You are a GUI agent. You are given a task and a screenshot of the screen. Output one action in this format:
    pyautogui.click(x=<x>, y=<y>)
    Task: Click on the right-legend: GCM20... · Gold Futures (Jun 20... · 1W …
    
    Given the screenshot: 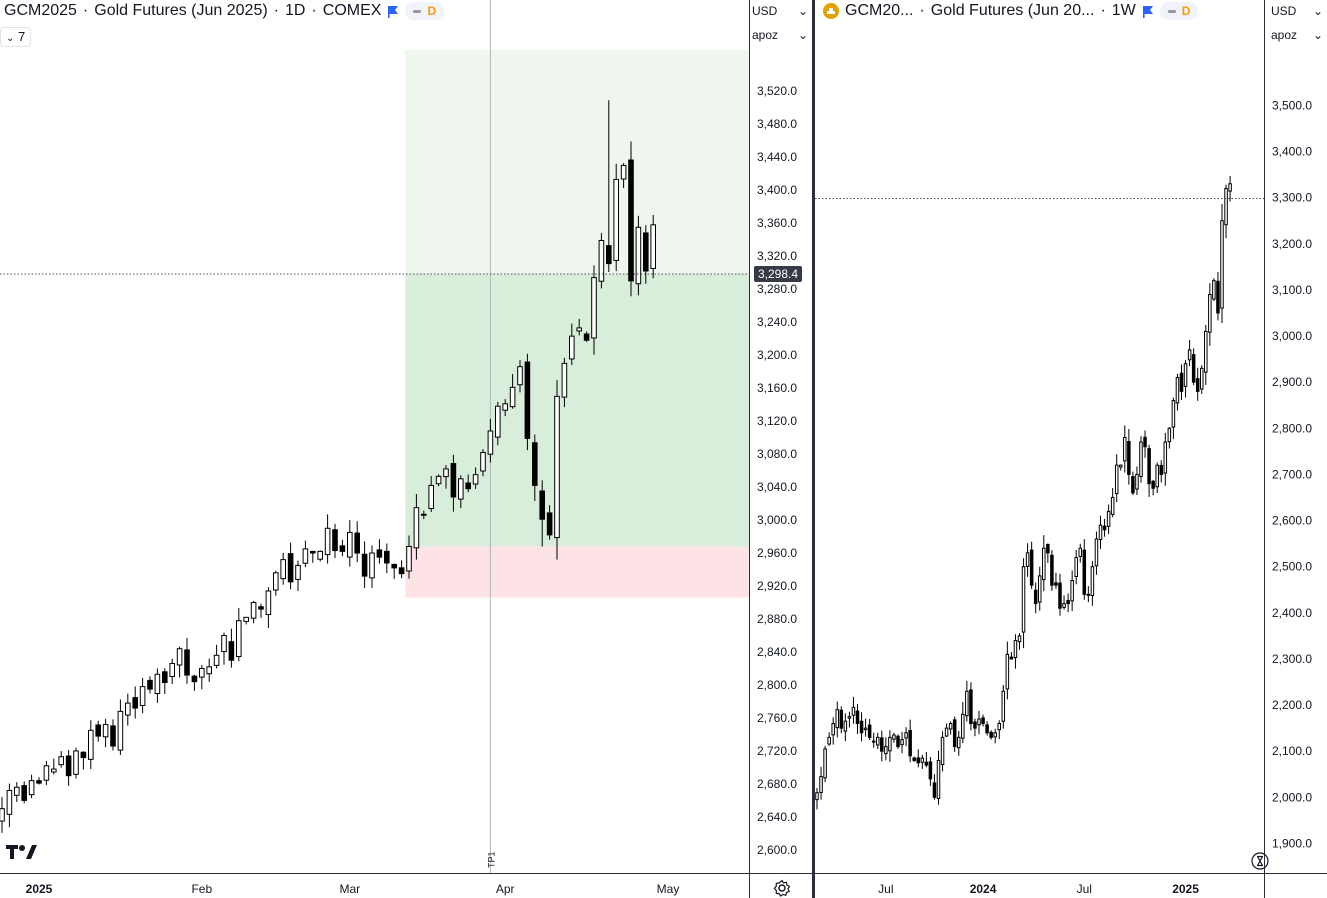 What is the action you would take?
    pyautogui.click(x=1011, y=11)
    